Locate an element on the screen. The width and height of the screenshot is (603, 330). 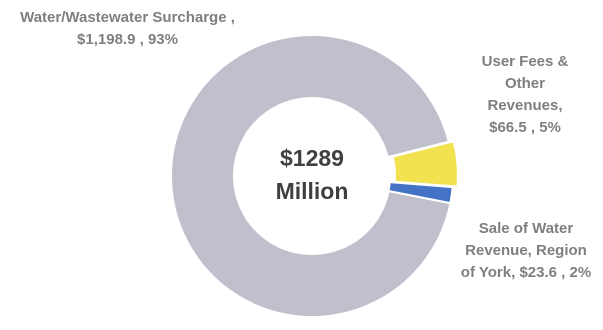
category-name: Water/Wastewater Surcharge , is located at coordinates (127, 17).